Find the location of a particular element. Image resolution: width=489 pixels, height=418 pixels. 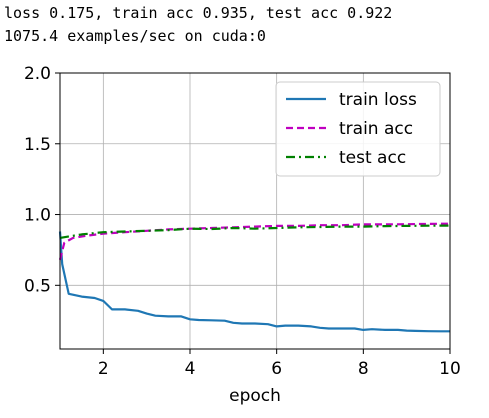

x-tick-label: 2 is located at coordinates (103, 369).